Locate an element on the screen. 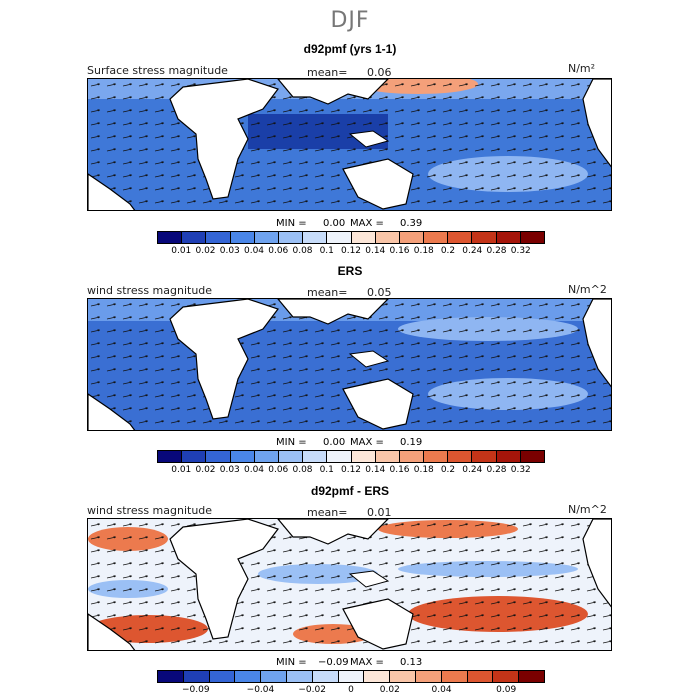  panel2-mean-value: 0.05 is located at coordinates (379, 292).